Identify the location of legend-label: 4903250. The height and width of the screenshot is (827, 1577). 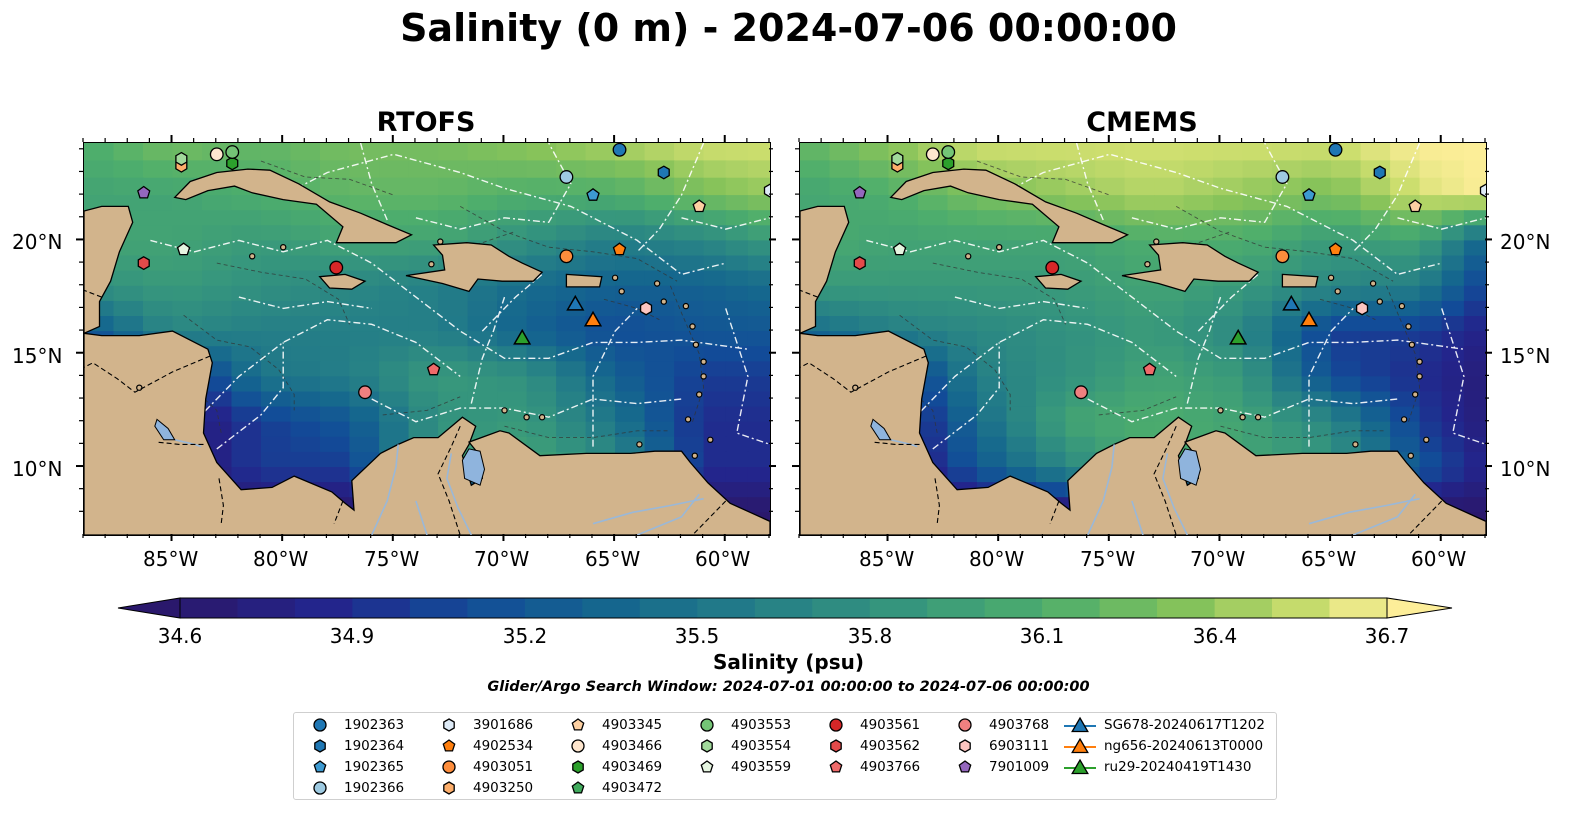
(503, 788).